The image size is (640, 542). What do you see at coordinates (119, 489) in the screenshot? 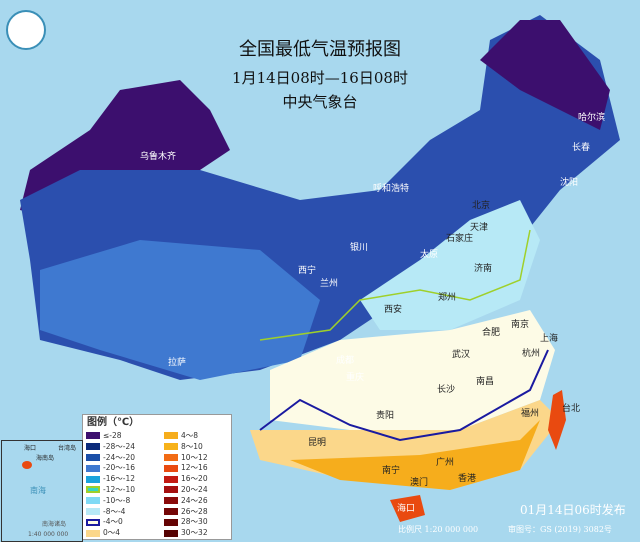
I see `legend-label: -12～-10` at bounding box center [119, 489].